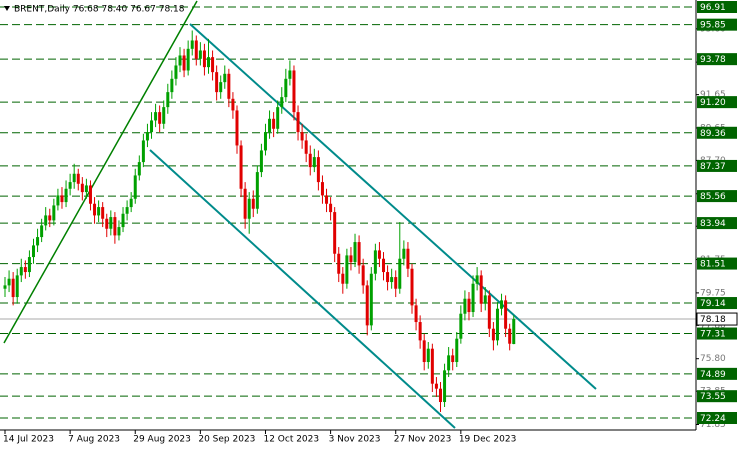 This screenshot has width=738, height=450. Describe the element at coordinates (713, 103) in the screenshot. I see `level-label: 91.20` at that location.